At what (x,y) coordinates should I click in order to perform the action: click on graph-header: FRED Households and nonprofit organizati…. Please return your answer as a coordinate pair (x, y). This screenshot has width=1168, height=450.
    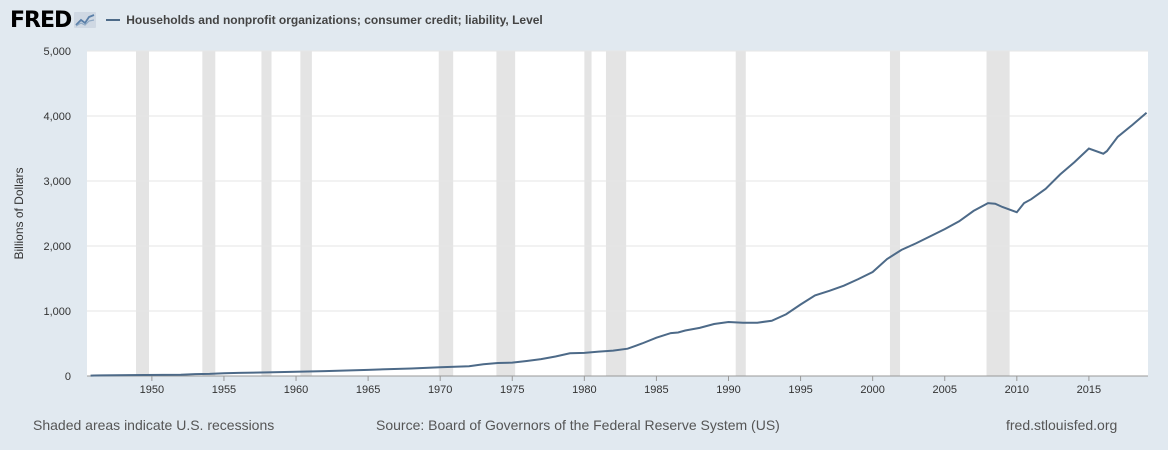
    Looking at the image, I should click on (276, 20).